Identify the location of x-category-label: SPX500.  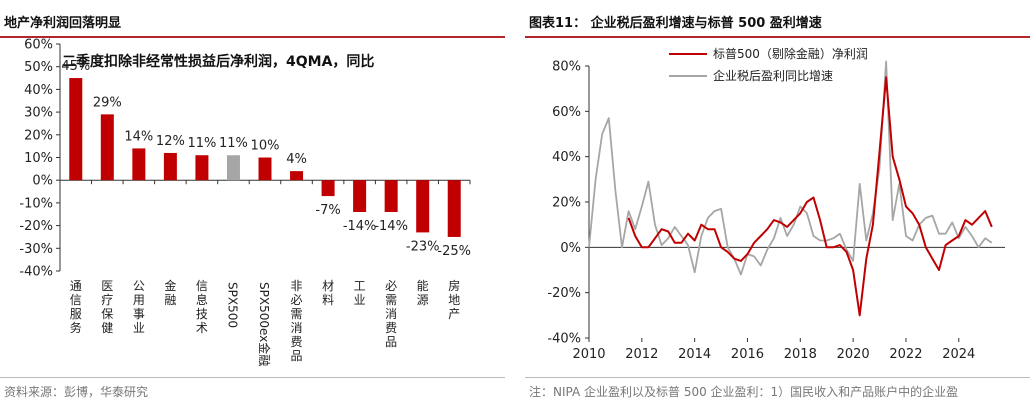
(232, 305).